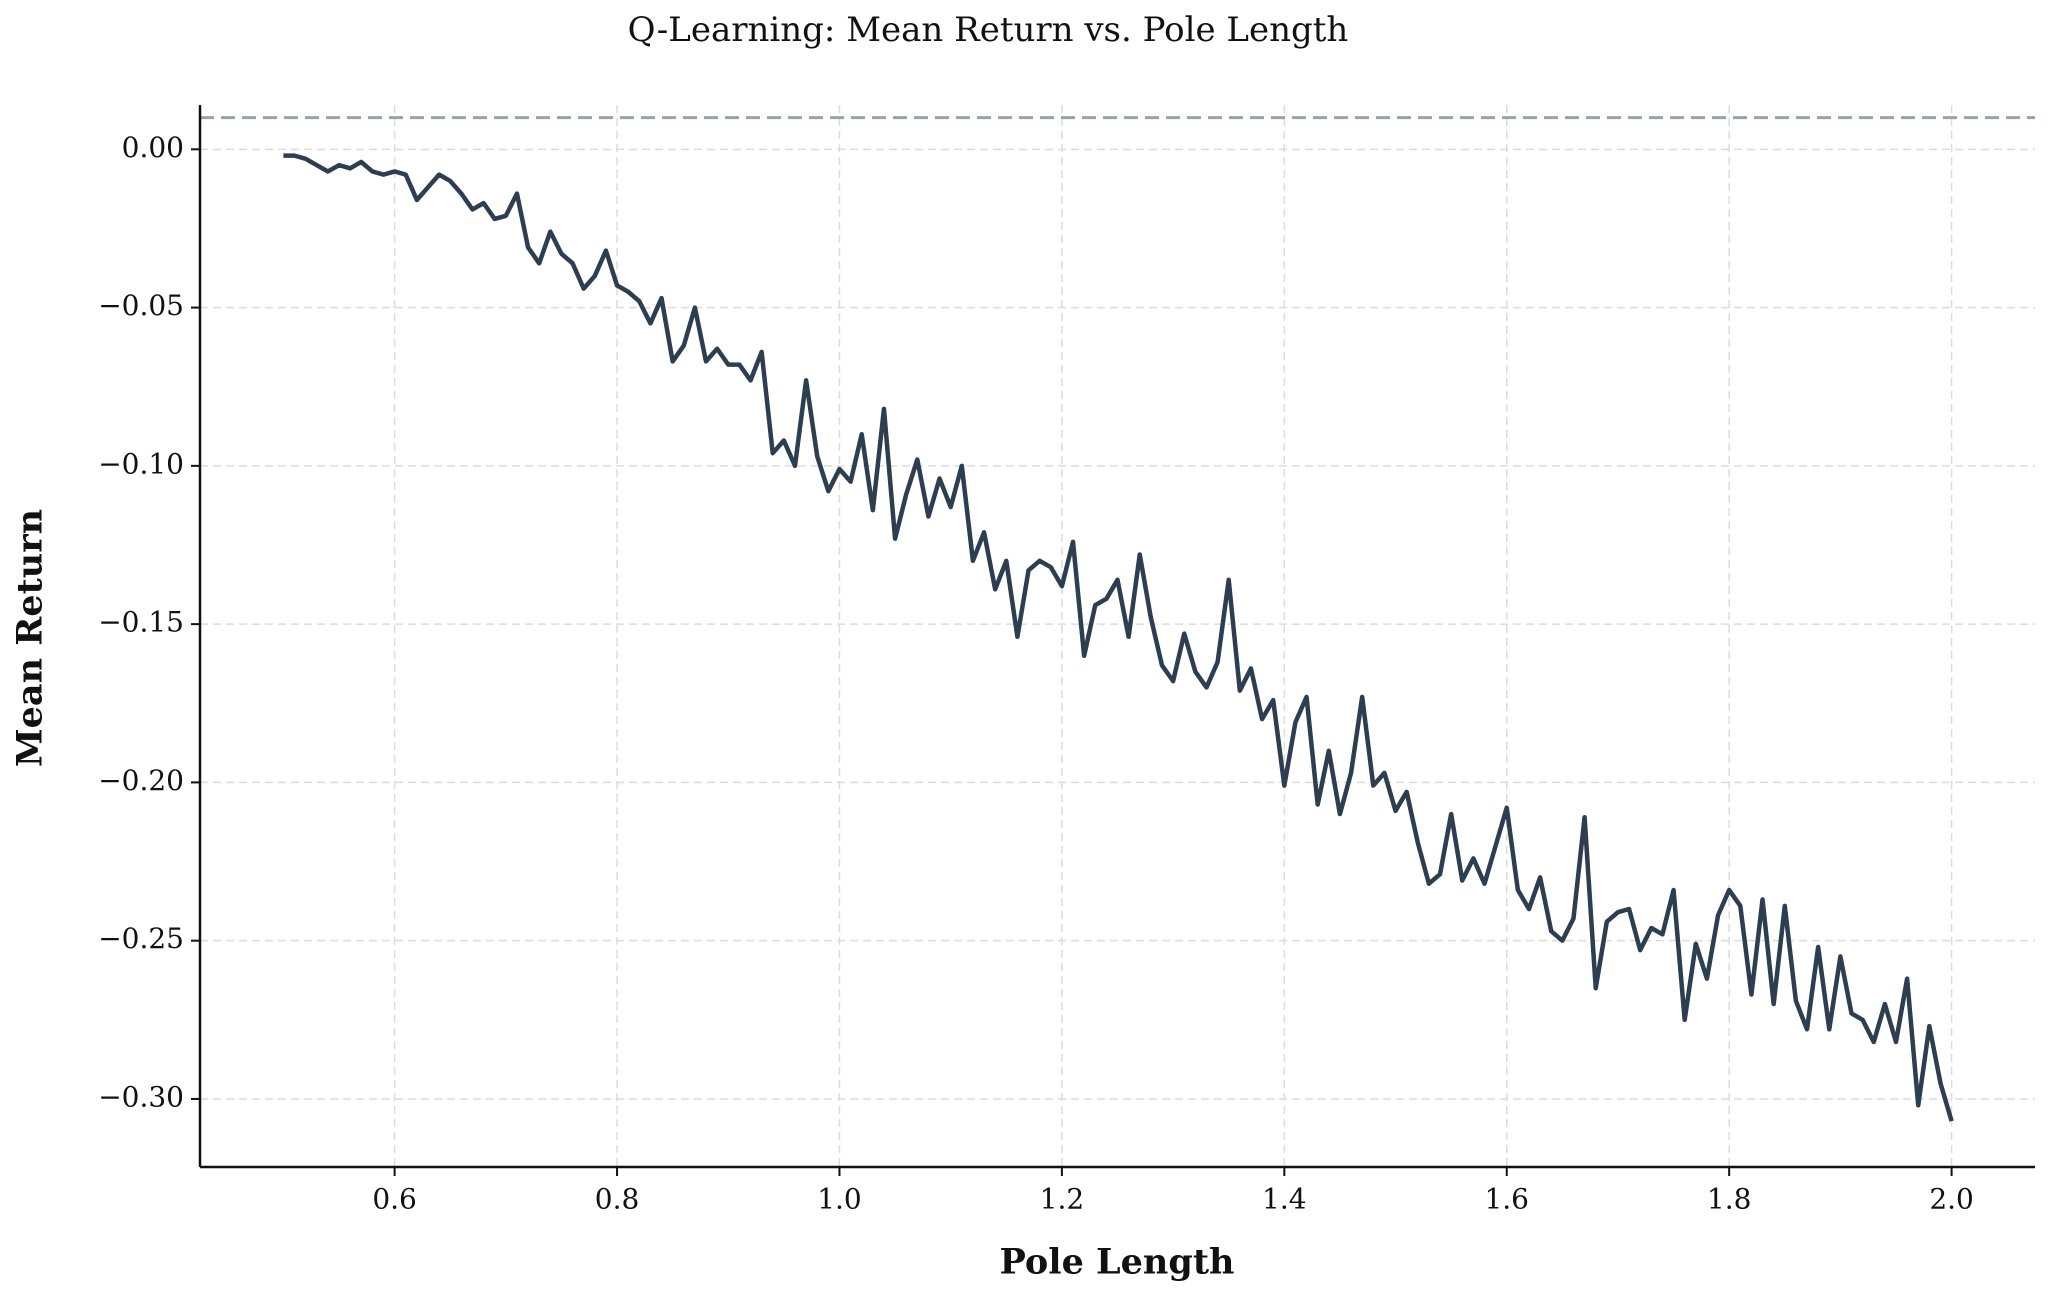 This screenshot has width=2049, height=1299. Describe the element at coordinates (30, 638) in the screenshot. I see `y-axis-label: Mean Return` at that location.